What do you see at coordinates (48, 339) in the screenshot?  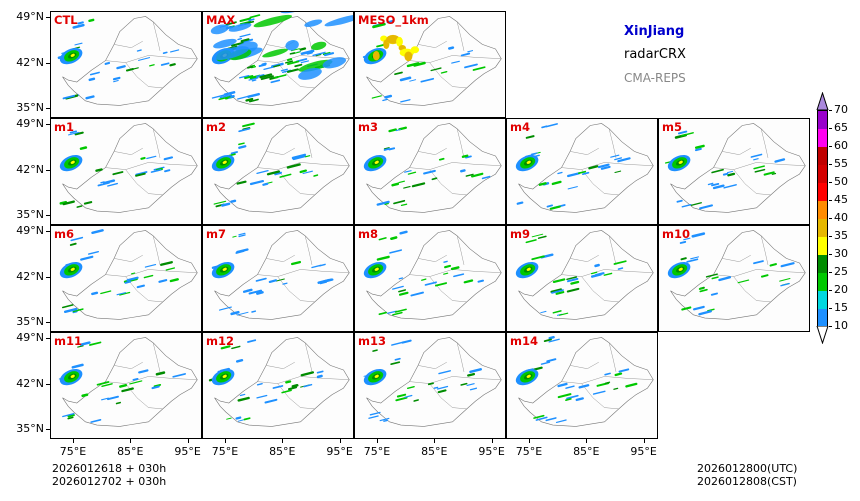 I see `y-tick-mark` at bounding box center [48, 339].